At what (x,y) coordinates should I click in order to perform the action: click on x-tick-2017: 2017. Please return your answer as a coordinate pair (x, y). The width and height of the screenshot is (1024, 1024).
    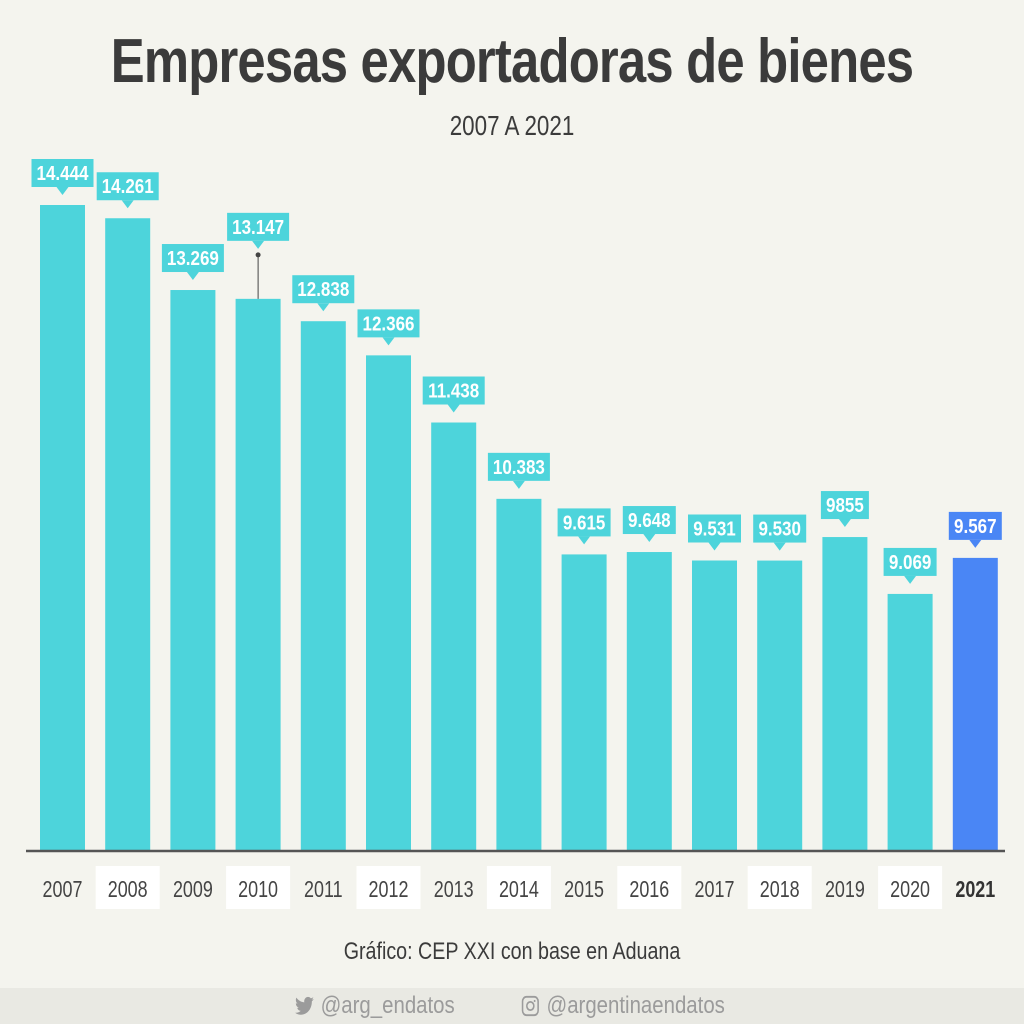
    Looking at the image, I should click on (715, 890).